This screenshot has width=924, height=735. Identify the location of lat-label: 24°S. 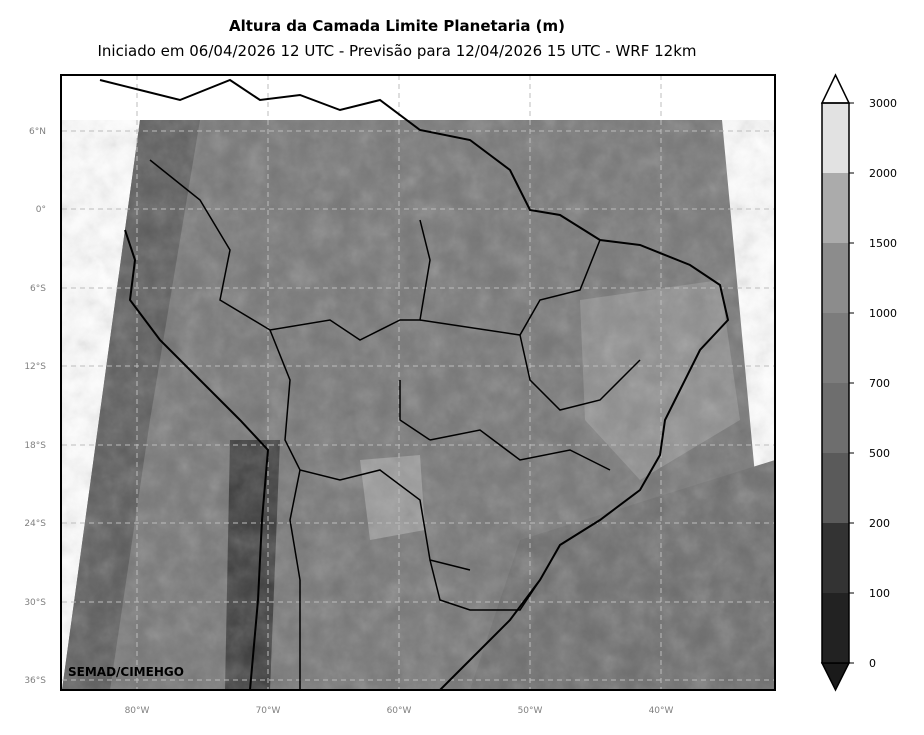
(35, 524).